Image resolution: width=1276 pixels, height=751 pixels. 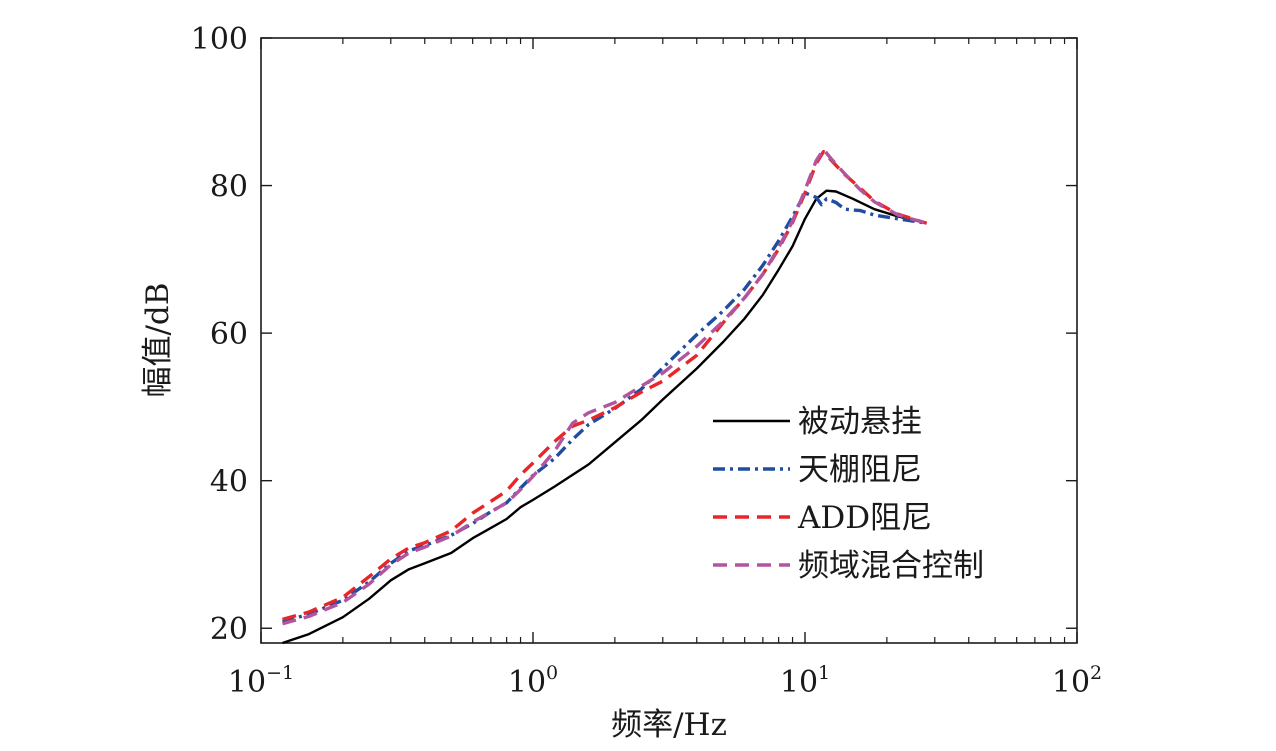 I want to click on y-tick-label: 40, so click(x=229, y=482).